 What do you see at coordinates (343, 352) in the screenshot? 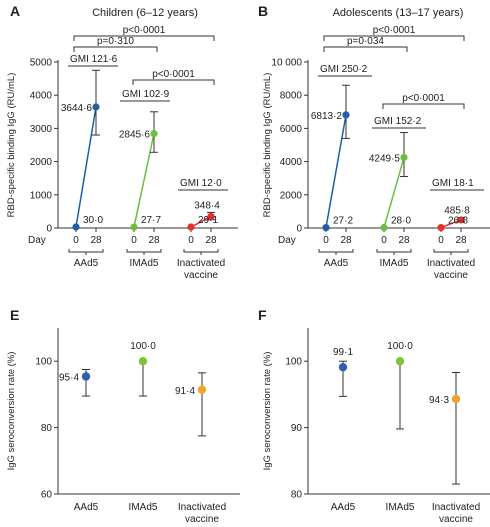
I see `rate-value-label: 99·1` at bounding box center [343, 352].